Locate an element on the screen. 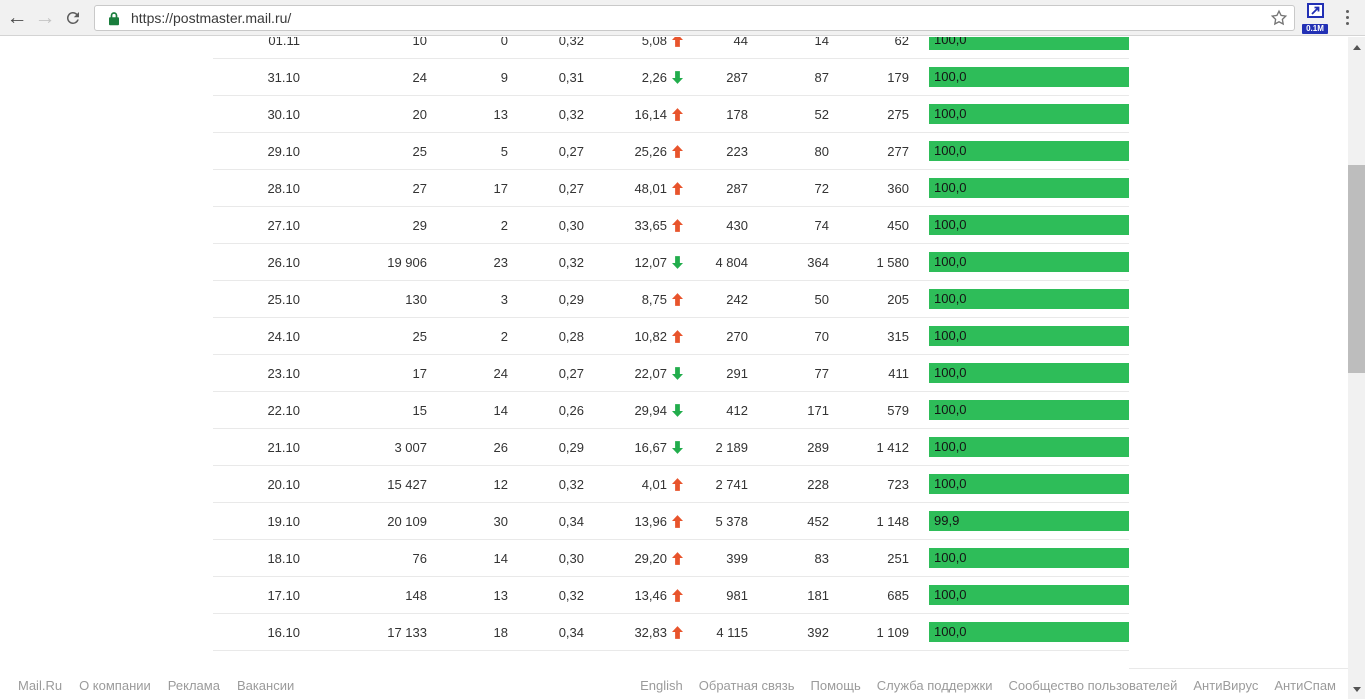 The width and height of the screenshot is (1365, 699). row-value-6: 277 is located at coordinates (898, 151).